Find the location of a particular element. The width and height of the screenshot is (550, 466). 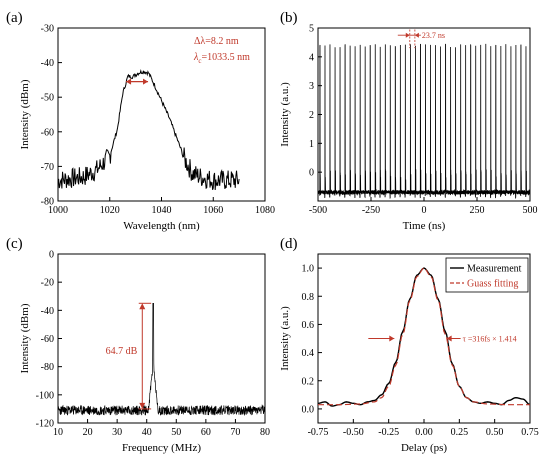

legend-label-fit: Guass fitting is located at coordinates (492, 284).